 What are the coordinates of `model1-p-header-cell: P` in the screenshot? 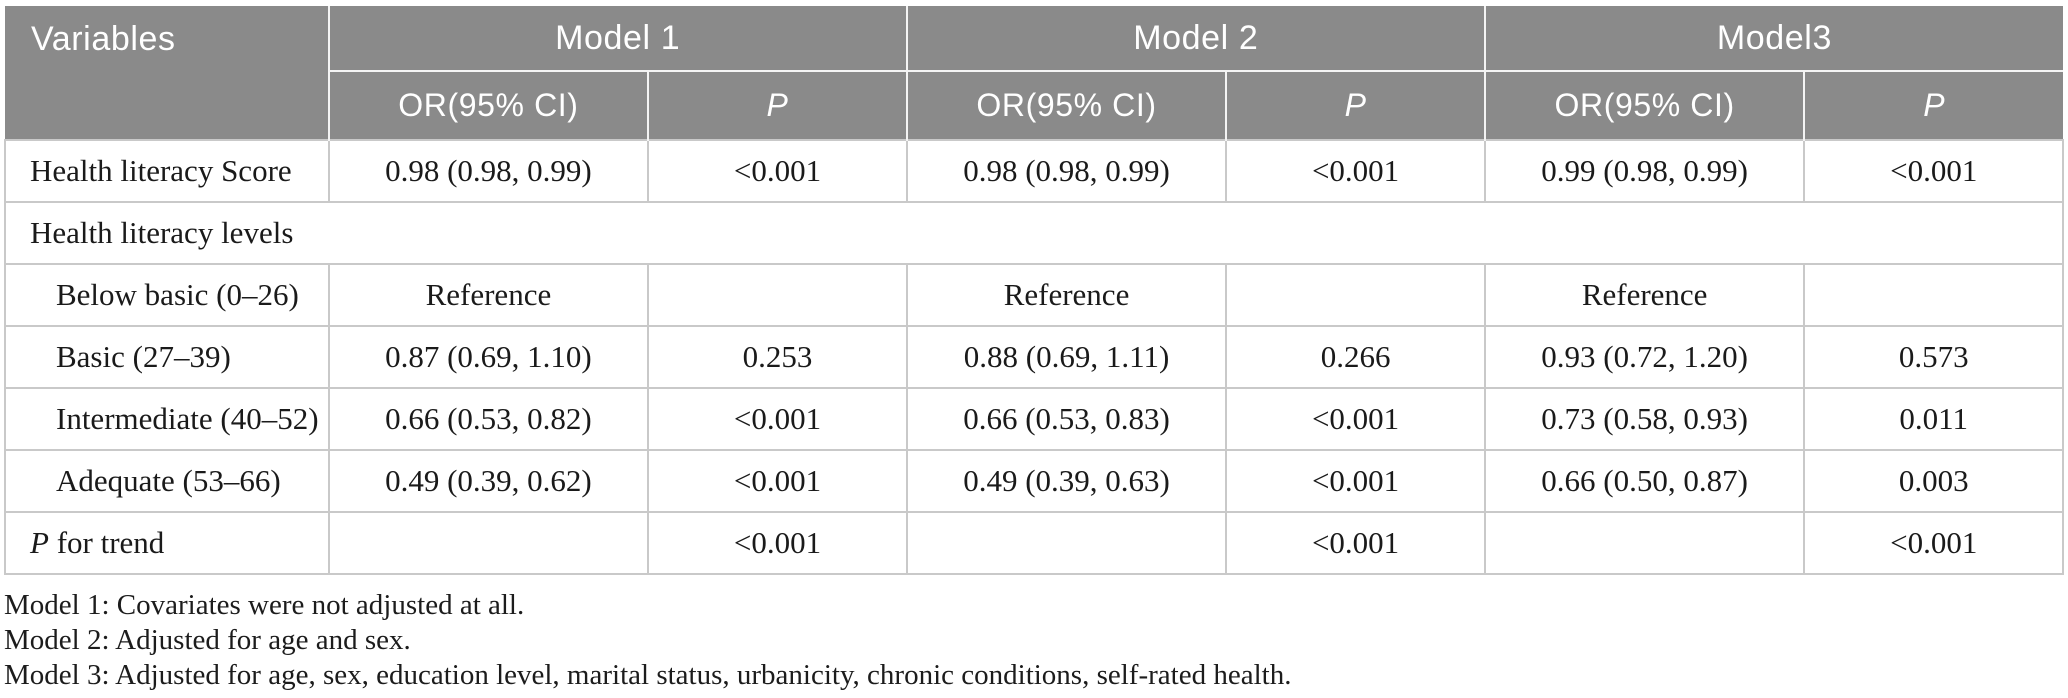 It's located at (777, 105).